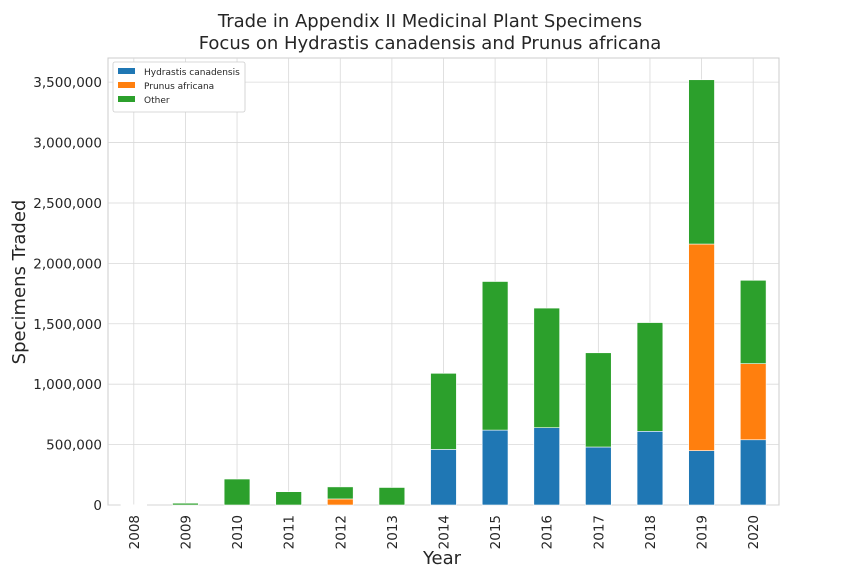  Describe the element at coordinates (67, 144) in the screenshot. I see `y-tick-label: 3,000,000` at that location.